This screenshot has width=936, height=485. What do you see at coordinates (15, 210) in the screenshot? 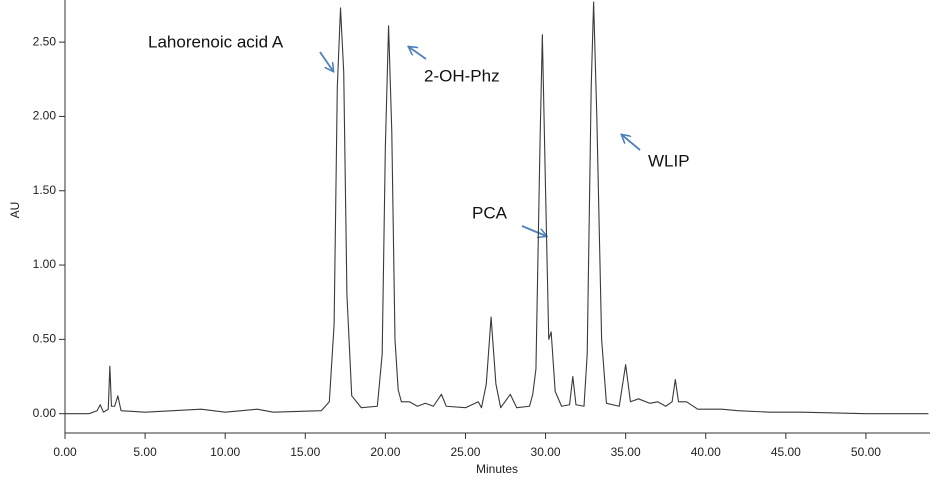
I see `y-axis-label: AU` at bounding box center [15, 210].